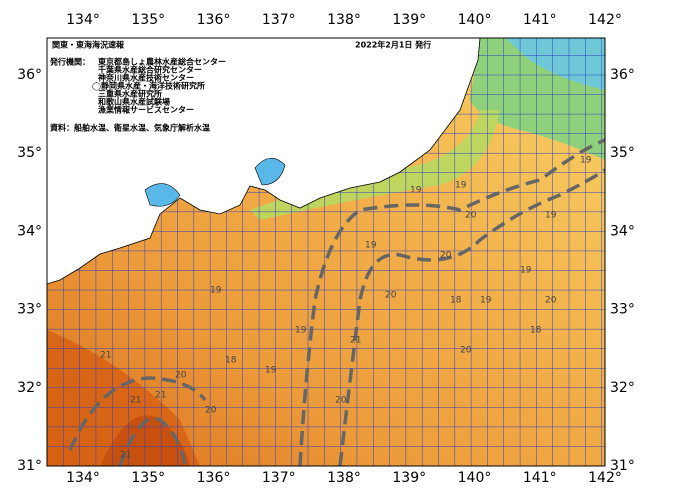  What do you see at coordinates (130, 128) in the screenshot?
I see `source: 資料：船舶水温、衛星水温、気象庁解析水温` at bounding box center [130, 128].